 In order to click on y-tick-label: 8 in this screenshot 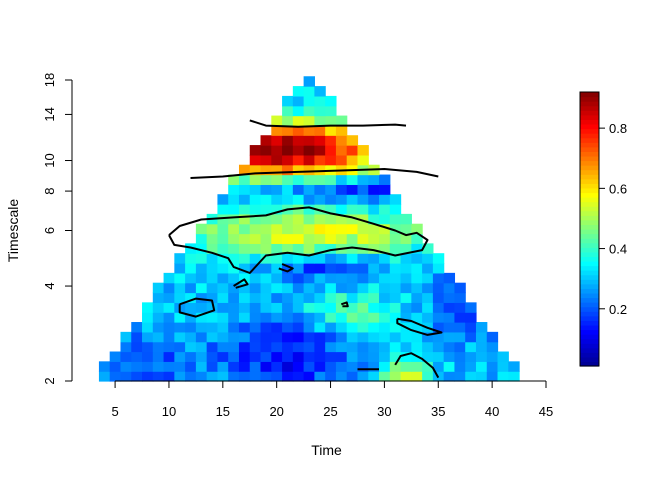, I will do `click(49, 190)`.